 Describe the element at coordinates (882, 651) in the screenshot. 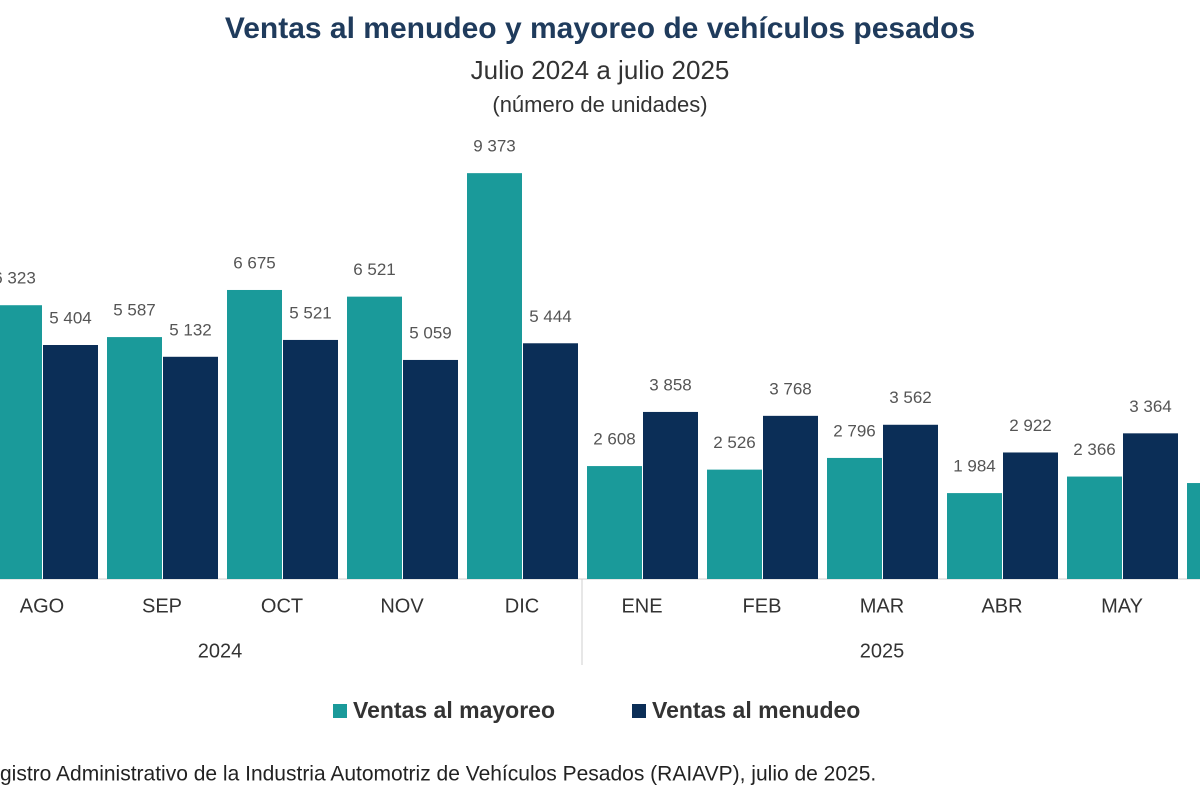

I see `year-label: 2025` at that location.